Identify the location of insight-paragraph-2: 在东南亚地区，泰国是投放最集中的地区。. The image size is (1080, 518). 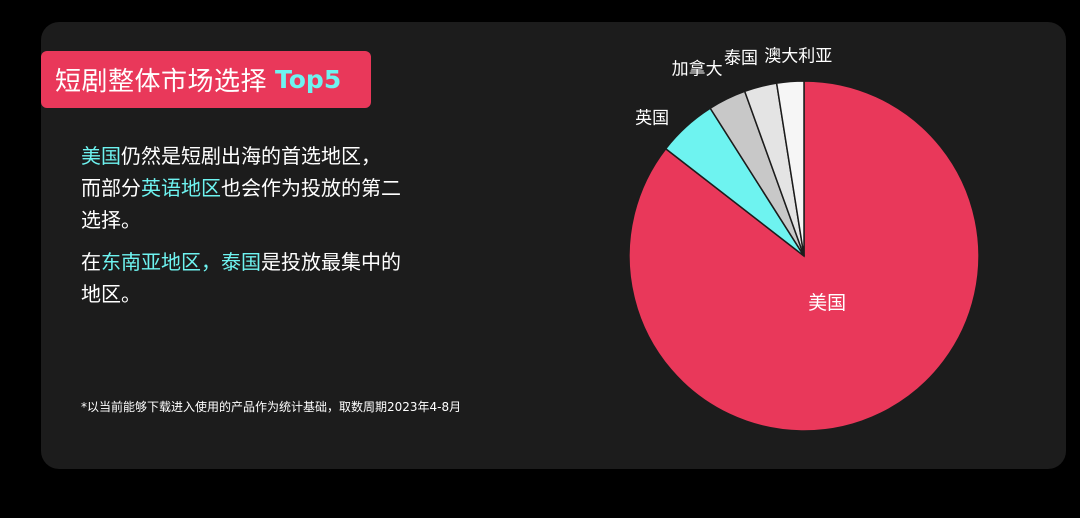
(246, 278).